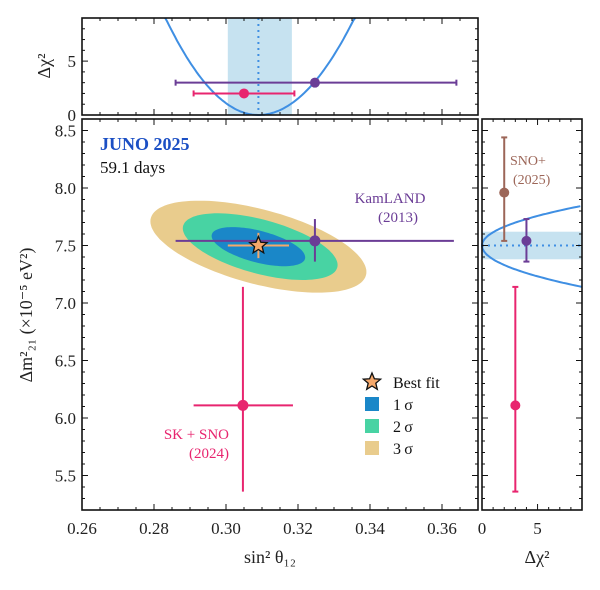 The width and height of the screenshot is (600, 590). I want to click on sksno-label-year: (2024), so click(209, 454).